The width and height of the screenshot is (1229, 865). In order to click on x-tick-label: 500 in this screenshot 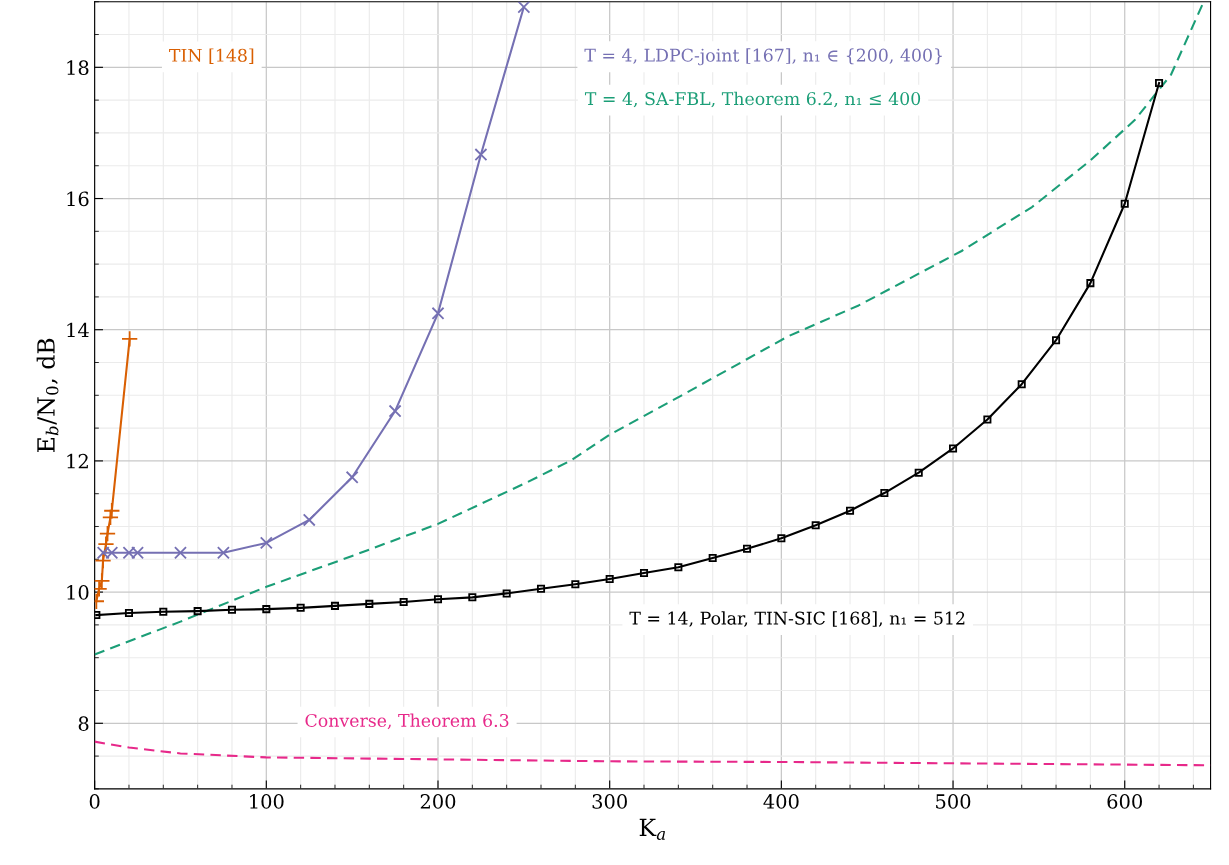, I will do `click(953, 801)`.